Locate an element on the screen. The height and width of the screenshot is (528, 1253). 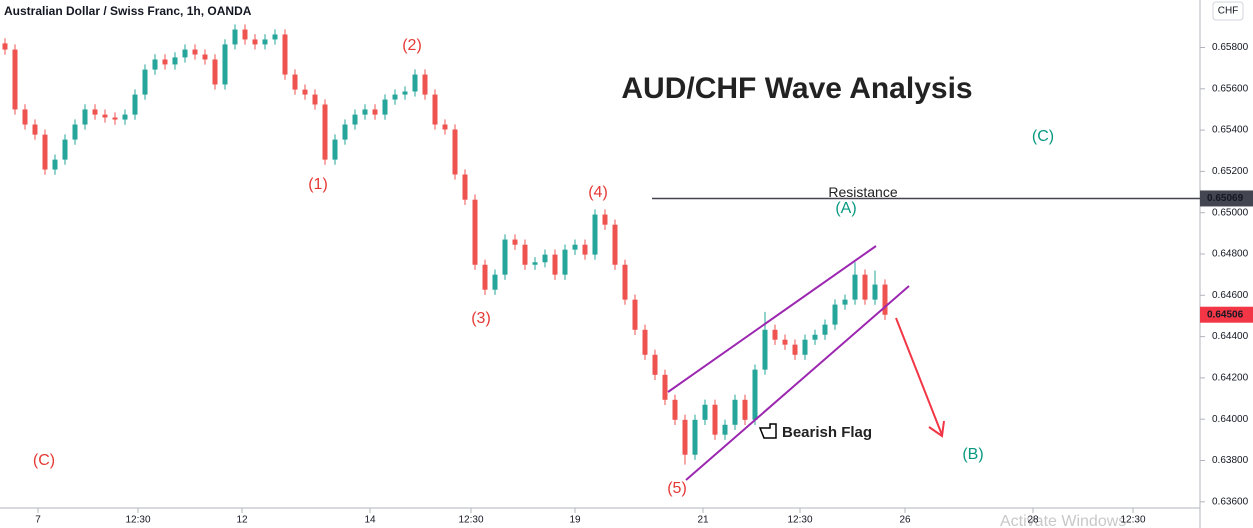
wave-label: (3) is located at coordinates (481, 318).